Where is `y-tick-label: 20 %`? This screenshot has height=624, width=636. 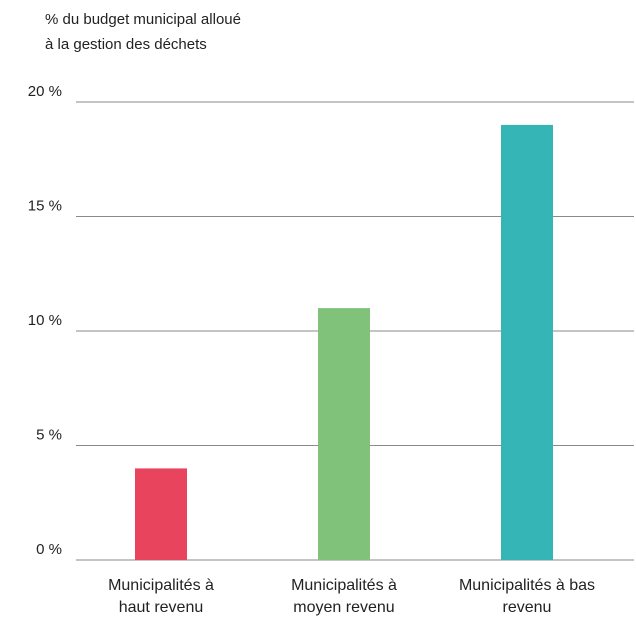 y-tick-label: 20 % is located at coordinates (45, 91).